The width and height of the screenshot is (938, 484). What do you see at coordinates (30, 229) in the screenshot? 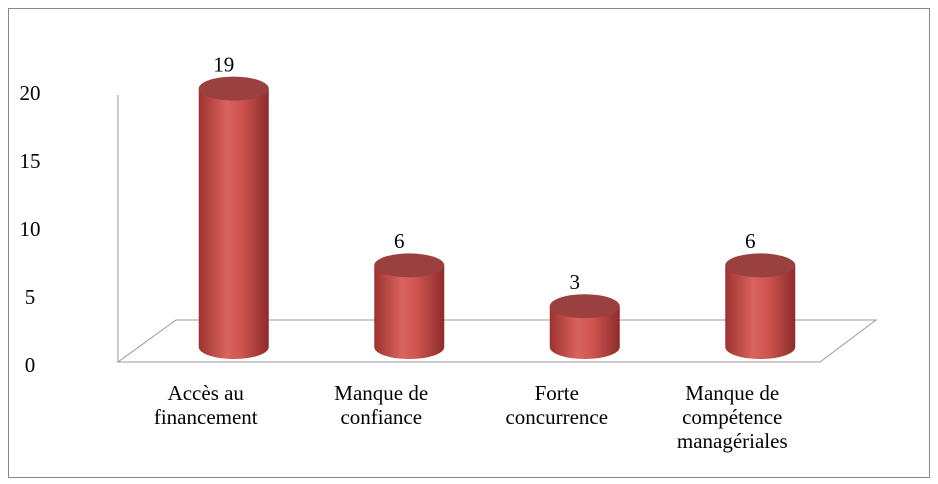
I see `y-tick-label: 10` at bounding box center [30, 229].